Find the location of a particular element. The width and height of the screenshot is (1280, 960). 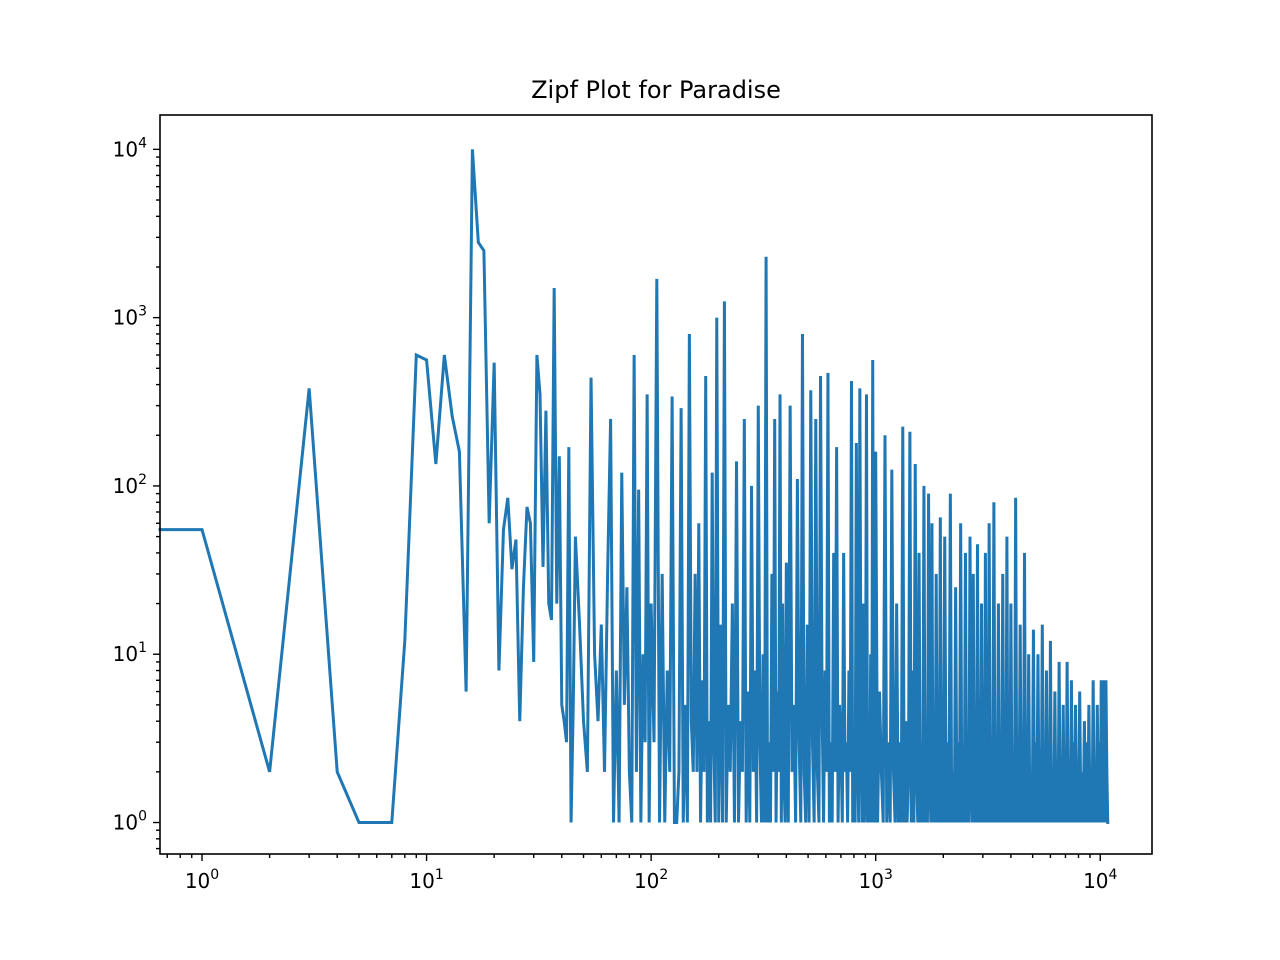

x-tick-label: 10¹ is located at coordinates (426, 880).